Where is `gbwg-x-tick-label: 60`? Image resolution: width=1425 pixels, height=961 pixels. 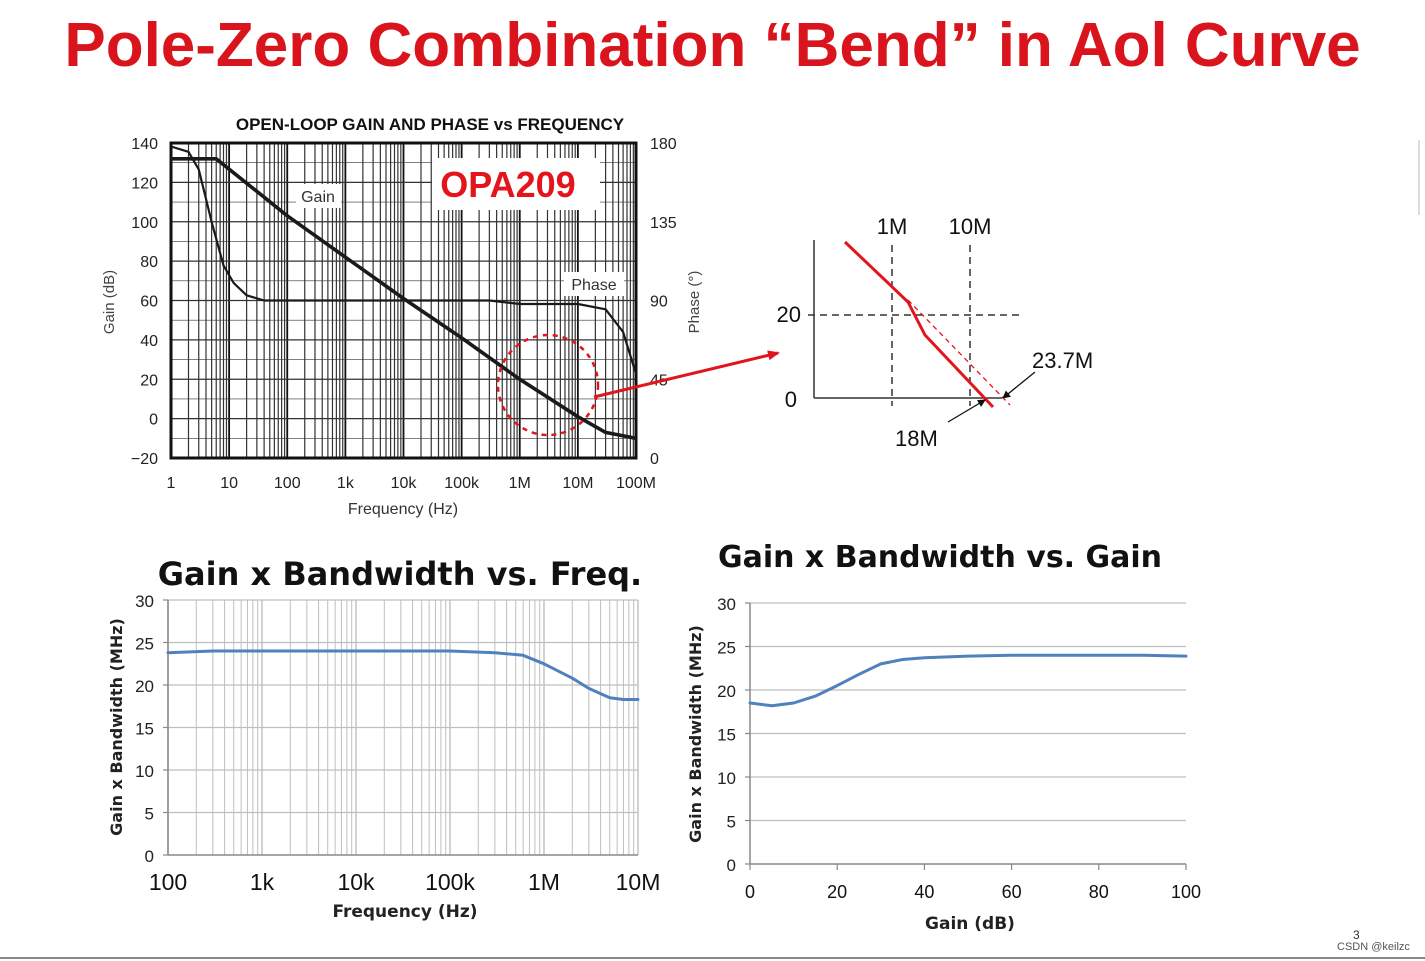
gbwg-x-tick-label: 60 is located at coordinates (1012, 892).